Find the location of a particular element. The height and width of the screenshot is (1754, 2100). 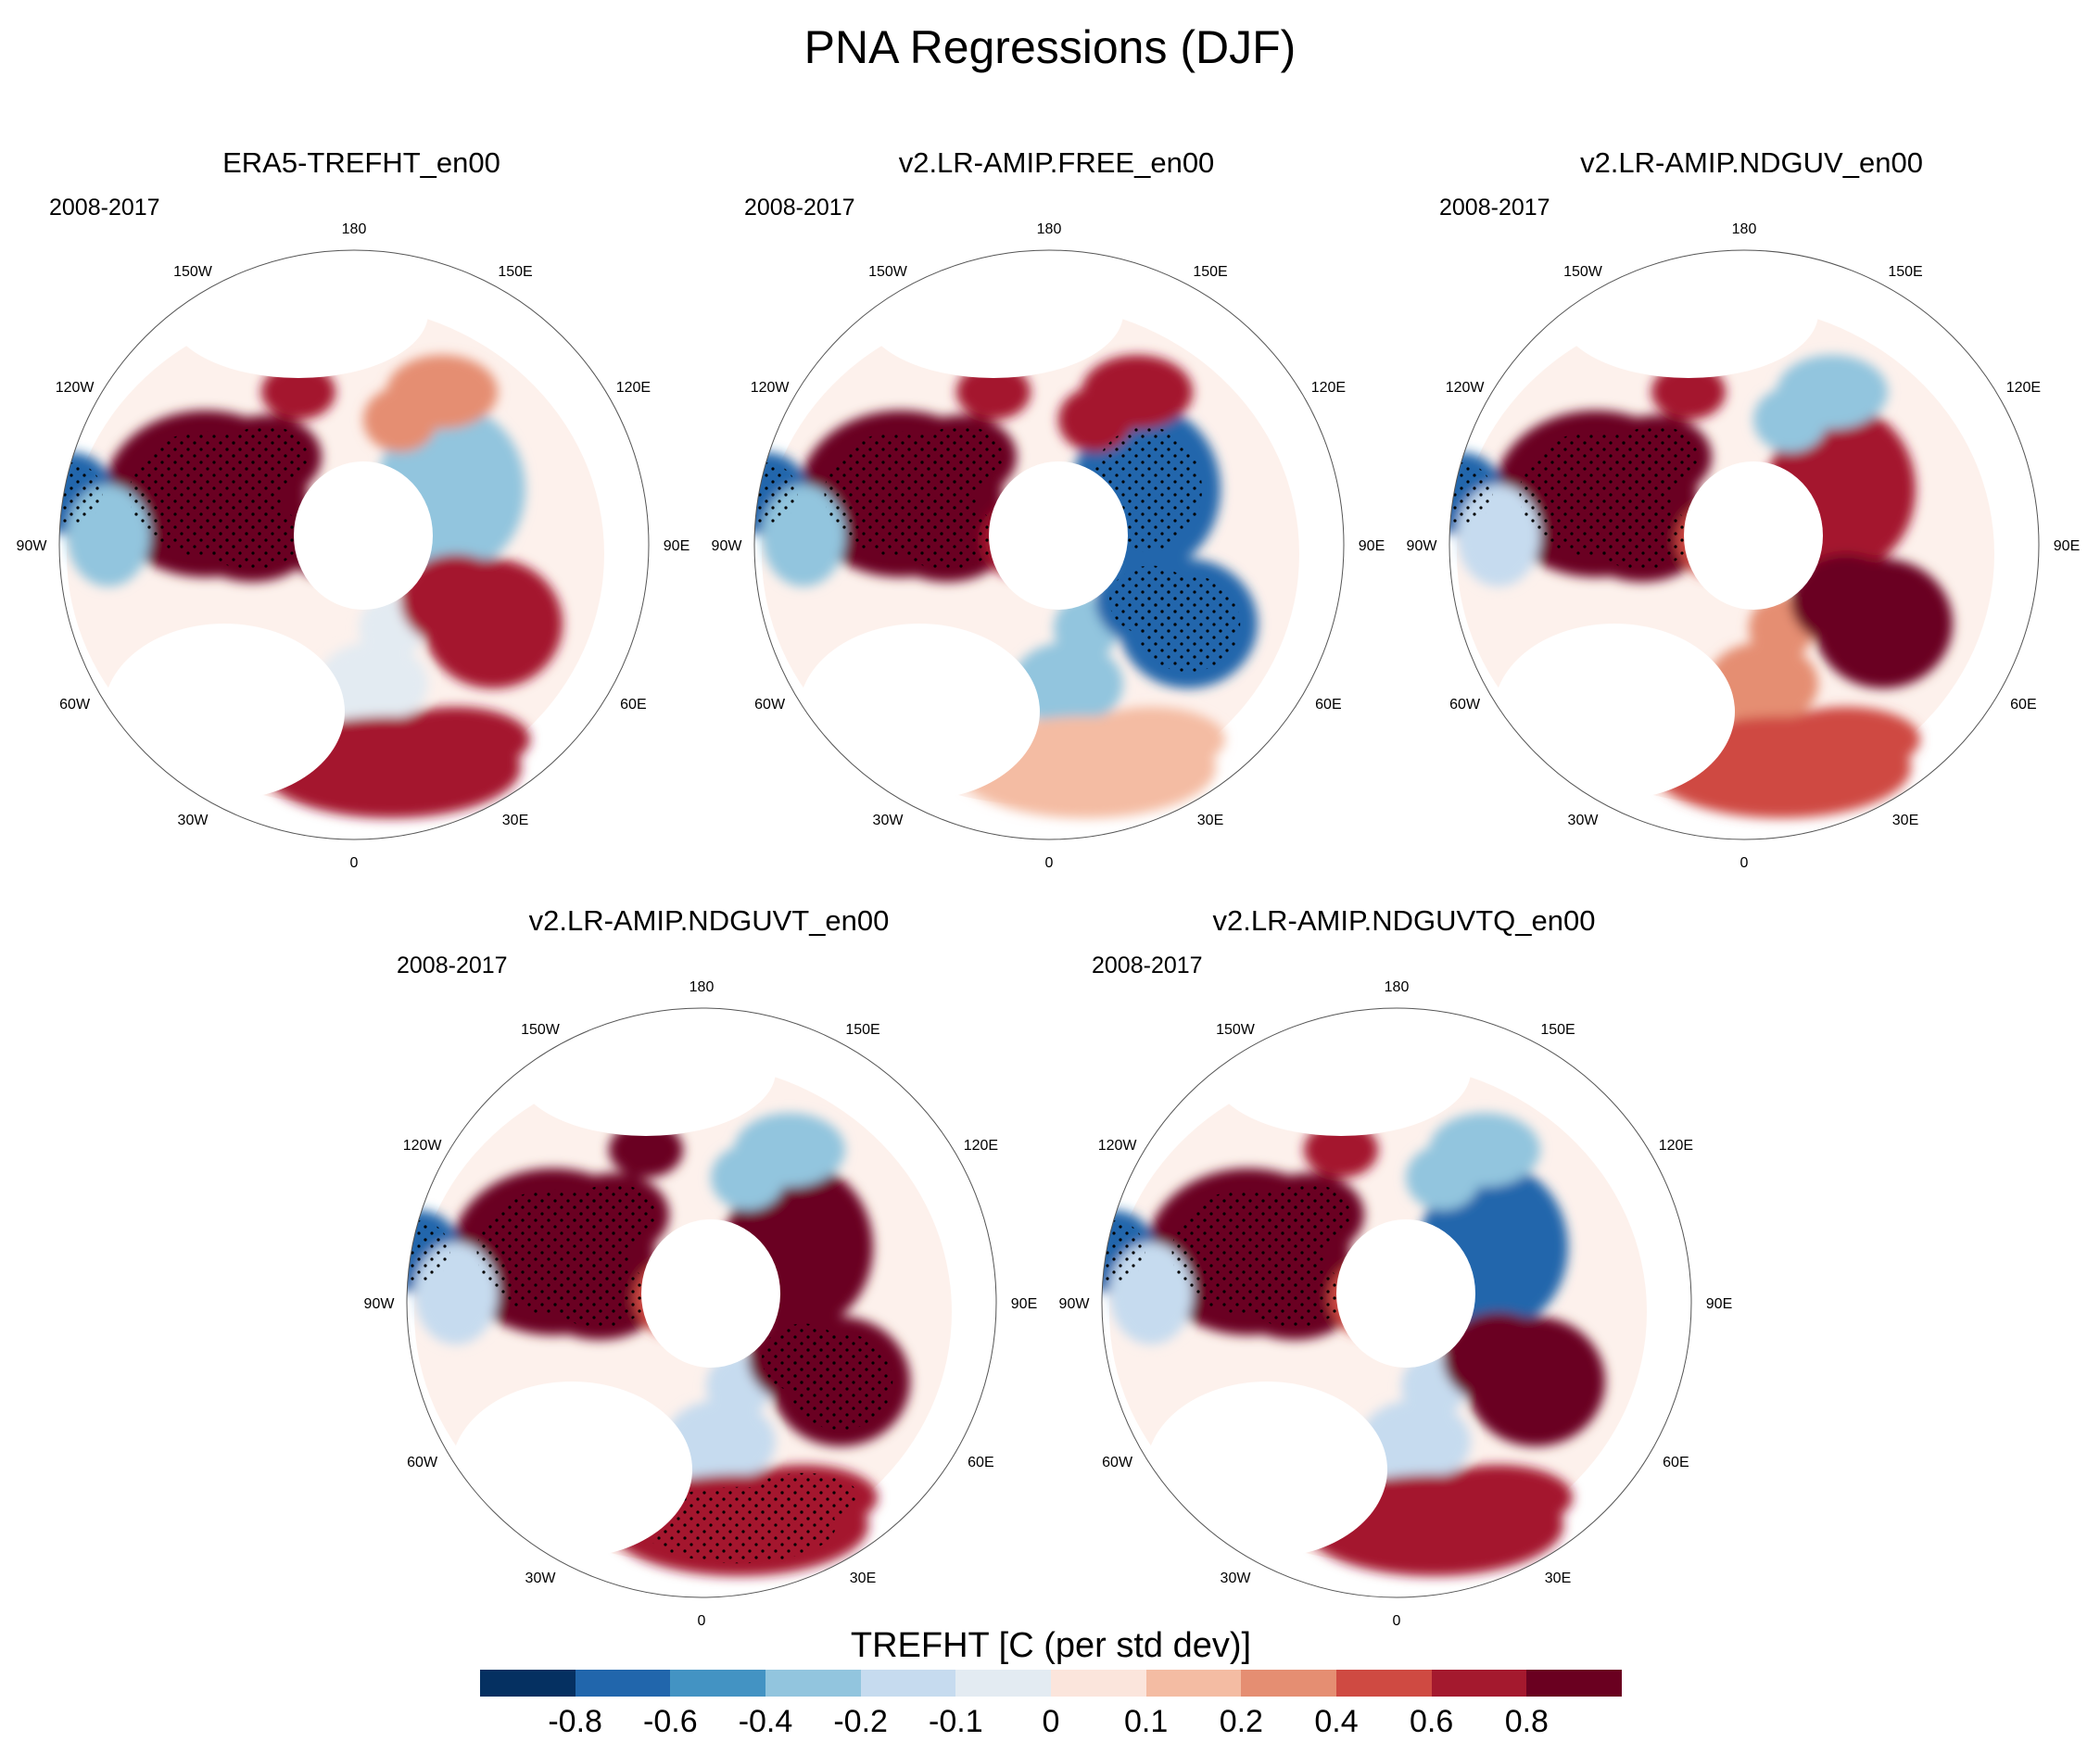

colorbar-boxes is located at coordinates (1051, 1683).